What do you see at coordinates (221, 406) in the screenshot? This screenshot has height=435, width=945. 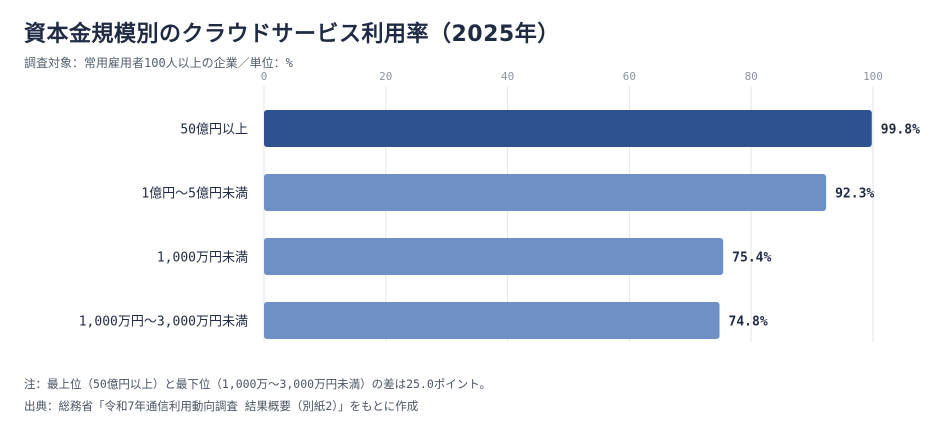 I see `chart-source: 出典：総務省「令和7年通信利用動向調査 結果概要（別紙2）」をもとに作成` at bounding box center [221, 406].